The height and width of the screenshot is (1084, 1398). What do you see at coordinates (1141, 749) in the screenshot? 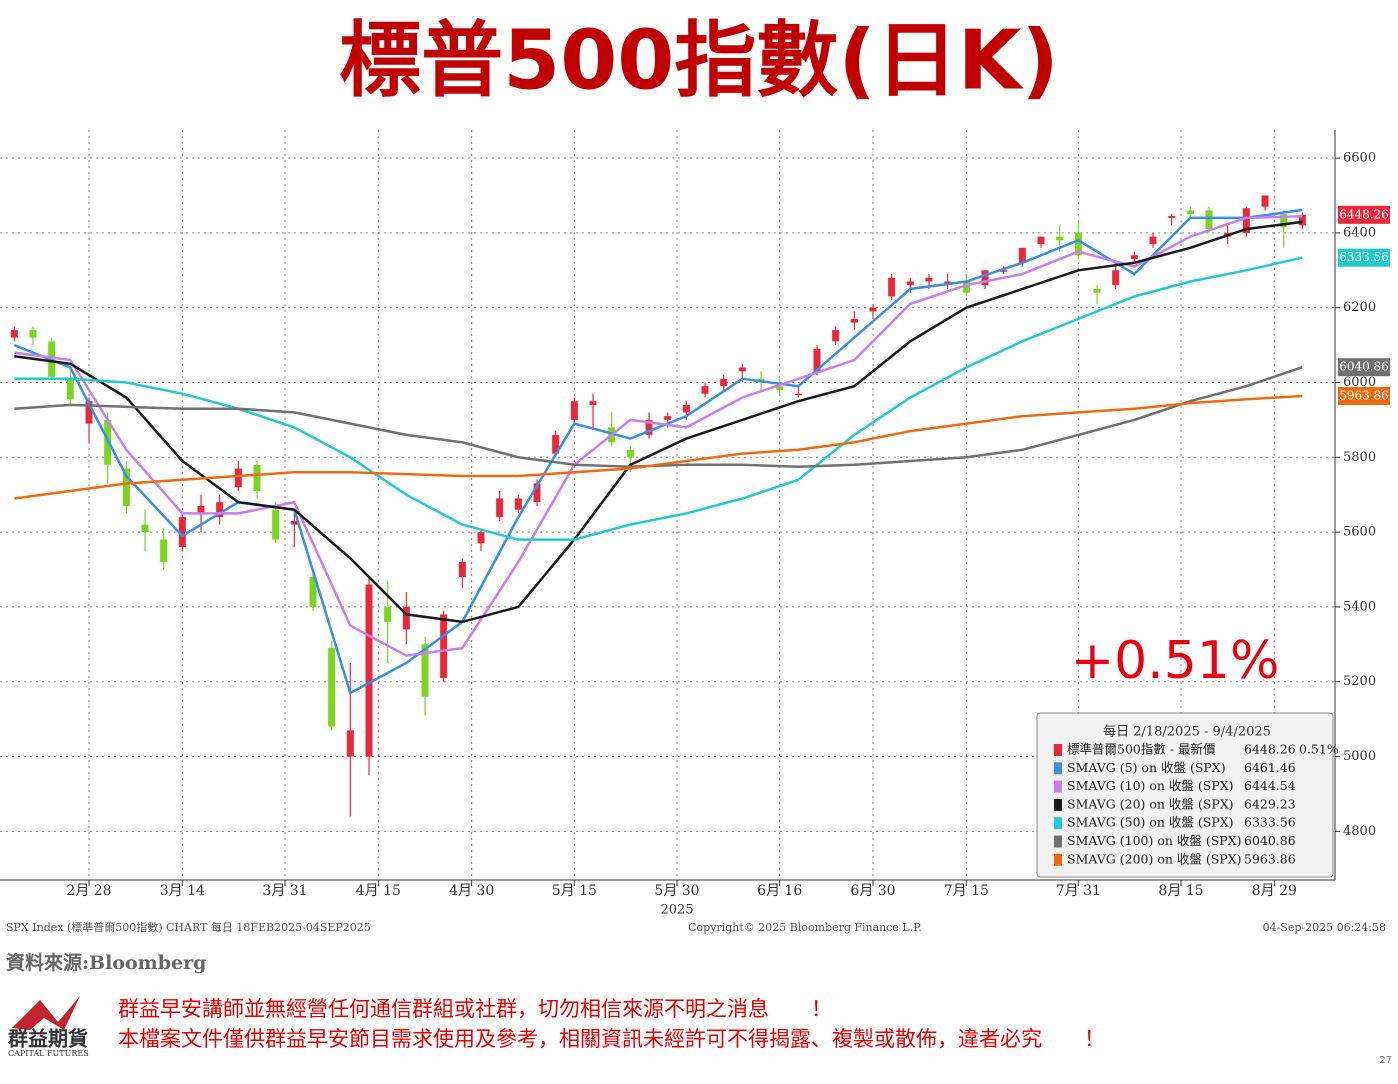
I see `legend-label: 標準普爾500指數 - 最新價` at bounding box center [1141, 749].